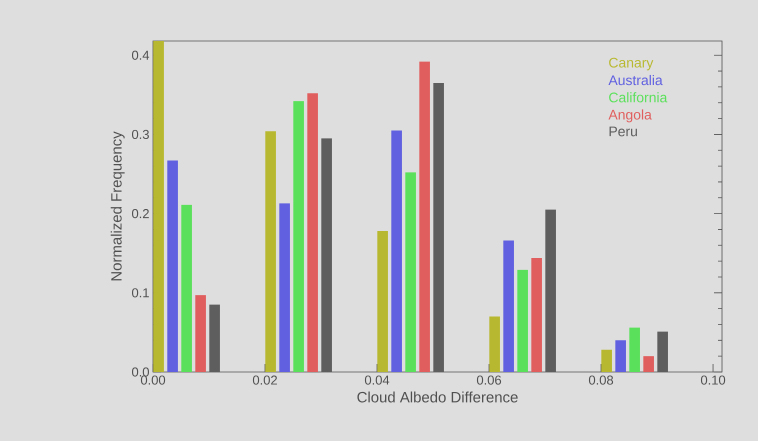 This screenshot has width=758, height=441. Describe the element at coordinates (713, 380) in the screenshot. I see `x-tick-label: 0.10` at that location.